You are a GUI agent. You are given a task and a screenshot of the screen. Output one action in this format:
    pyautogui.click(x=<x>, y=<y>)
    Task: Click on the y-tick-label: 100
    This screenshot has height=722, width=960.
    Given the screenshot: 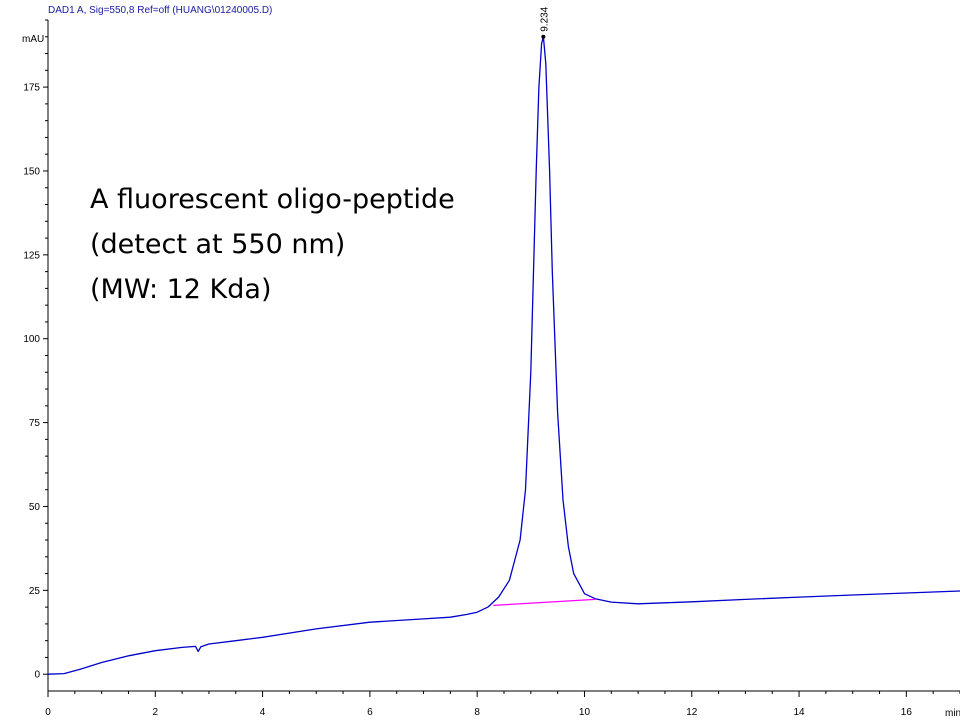 What is the action you would take?
    pyautogui.click(x=31, y=339)
    